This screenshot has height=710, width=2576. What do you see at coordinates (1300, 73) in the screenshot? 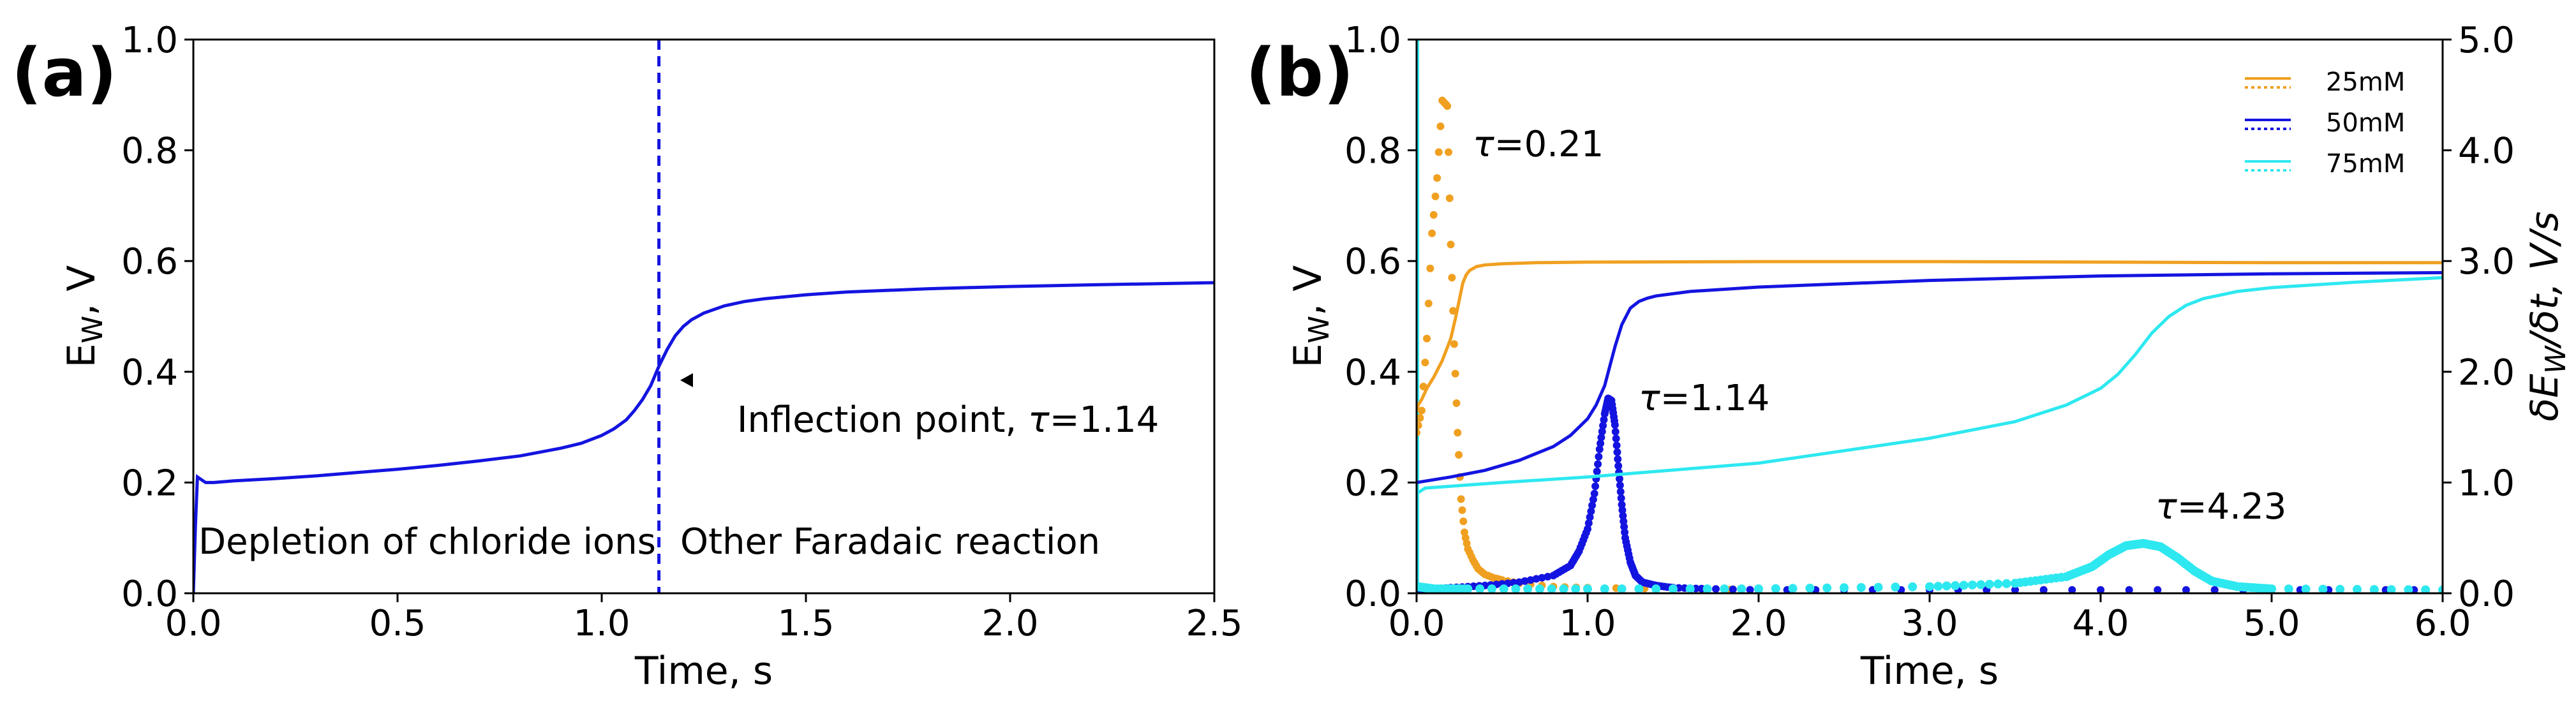
I see `panel-b-label: (b)` at bounding box center [1300, 73].